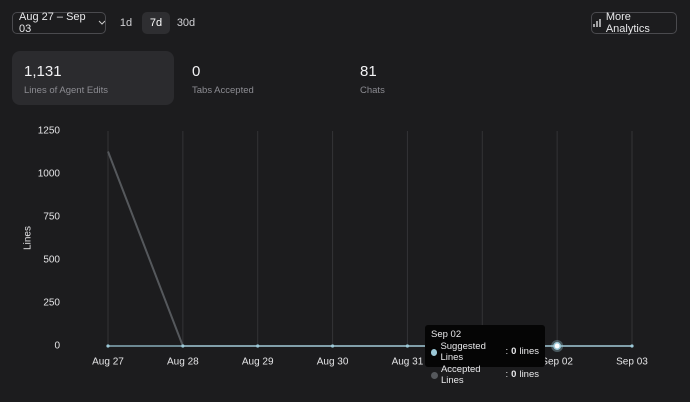 The image size is (690, 402). Describe the element at coordinates (627, 23) in the screenshot. I see `button-label: More Analytics` at that location.